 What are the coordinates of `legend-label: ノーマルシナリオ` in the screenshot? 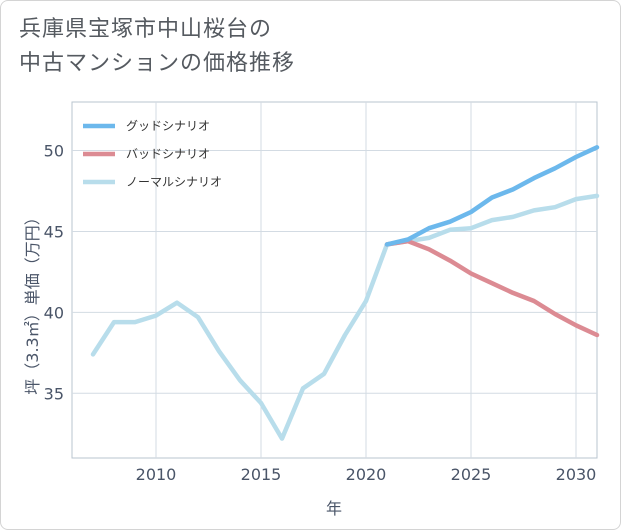 It's located at (174, 182).